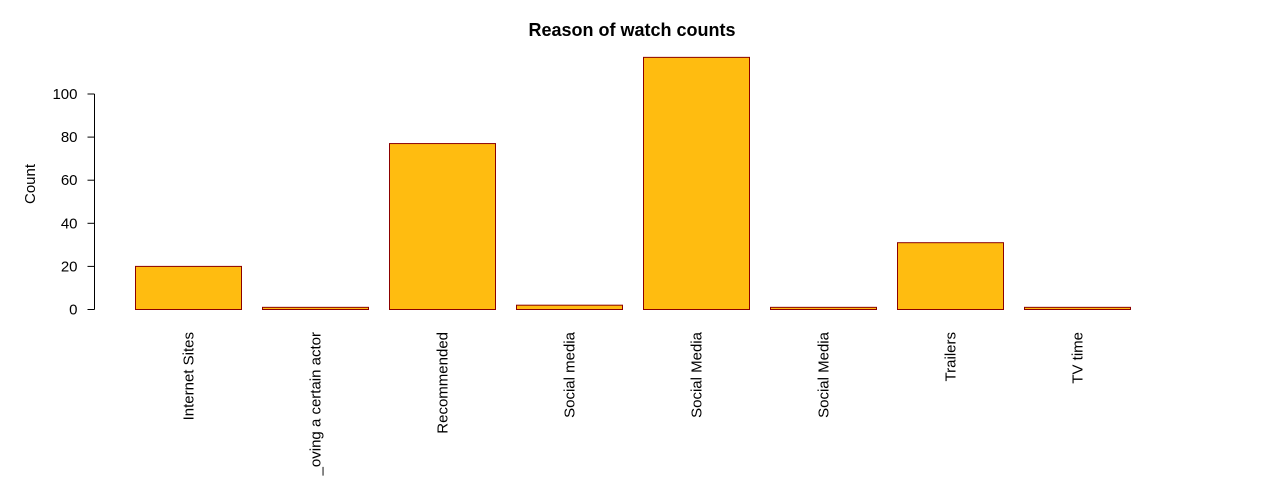 The image size is (1266, 485). I want to click on category-label: _oving a certain actor, so click(316, 404).